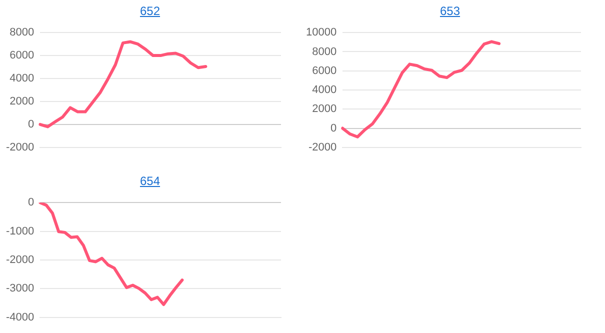 The image size is (605, 333). I want to click on y-tick-label: -1000, so click(20, 231).